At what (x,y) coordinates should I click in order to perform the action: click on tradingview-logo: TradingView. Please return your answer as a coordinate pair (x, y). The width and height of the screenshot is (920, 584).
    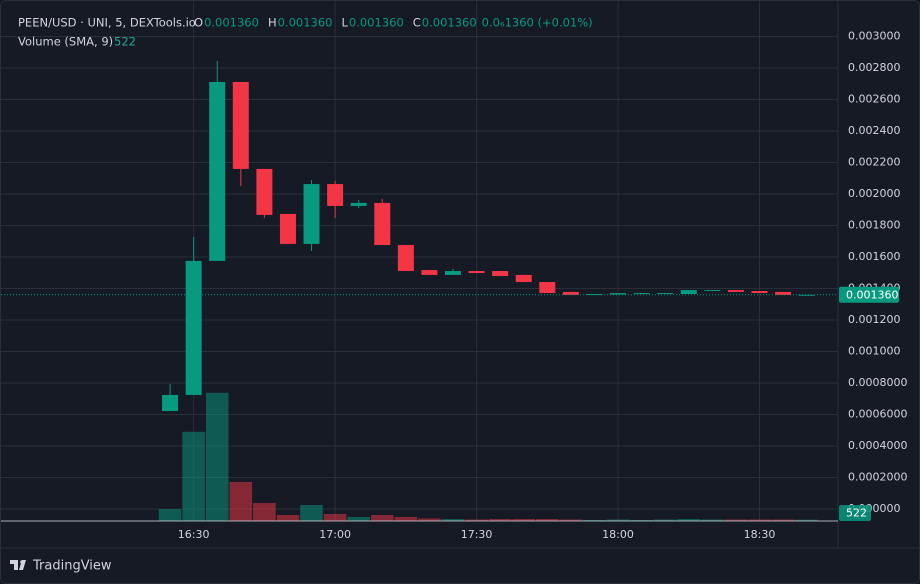
    Looking at the image, I should click on (61, 566).